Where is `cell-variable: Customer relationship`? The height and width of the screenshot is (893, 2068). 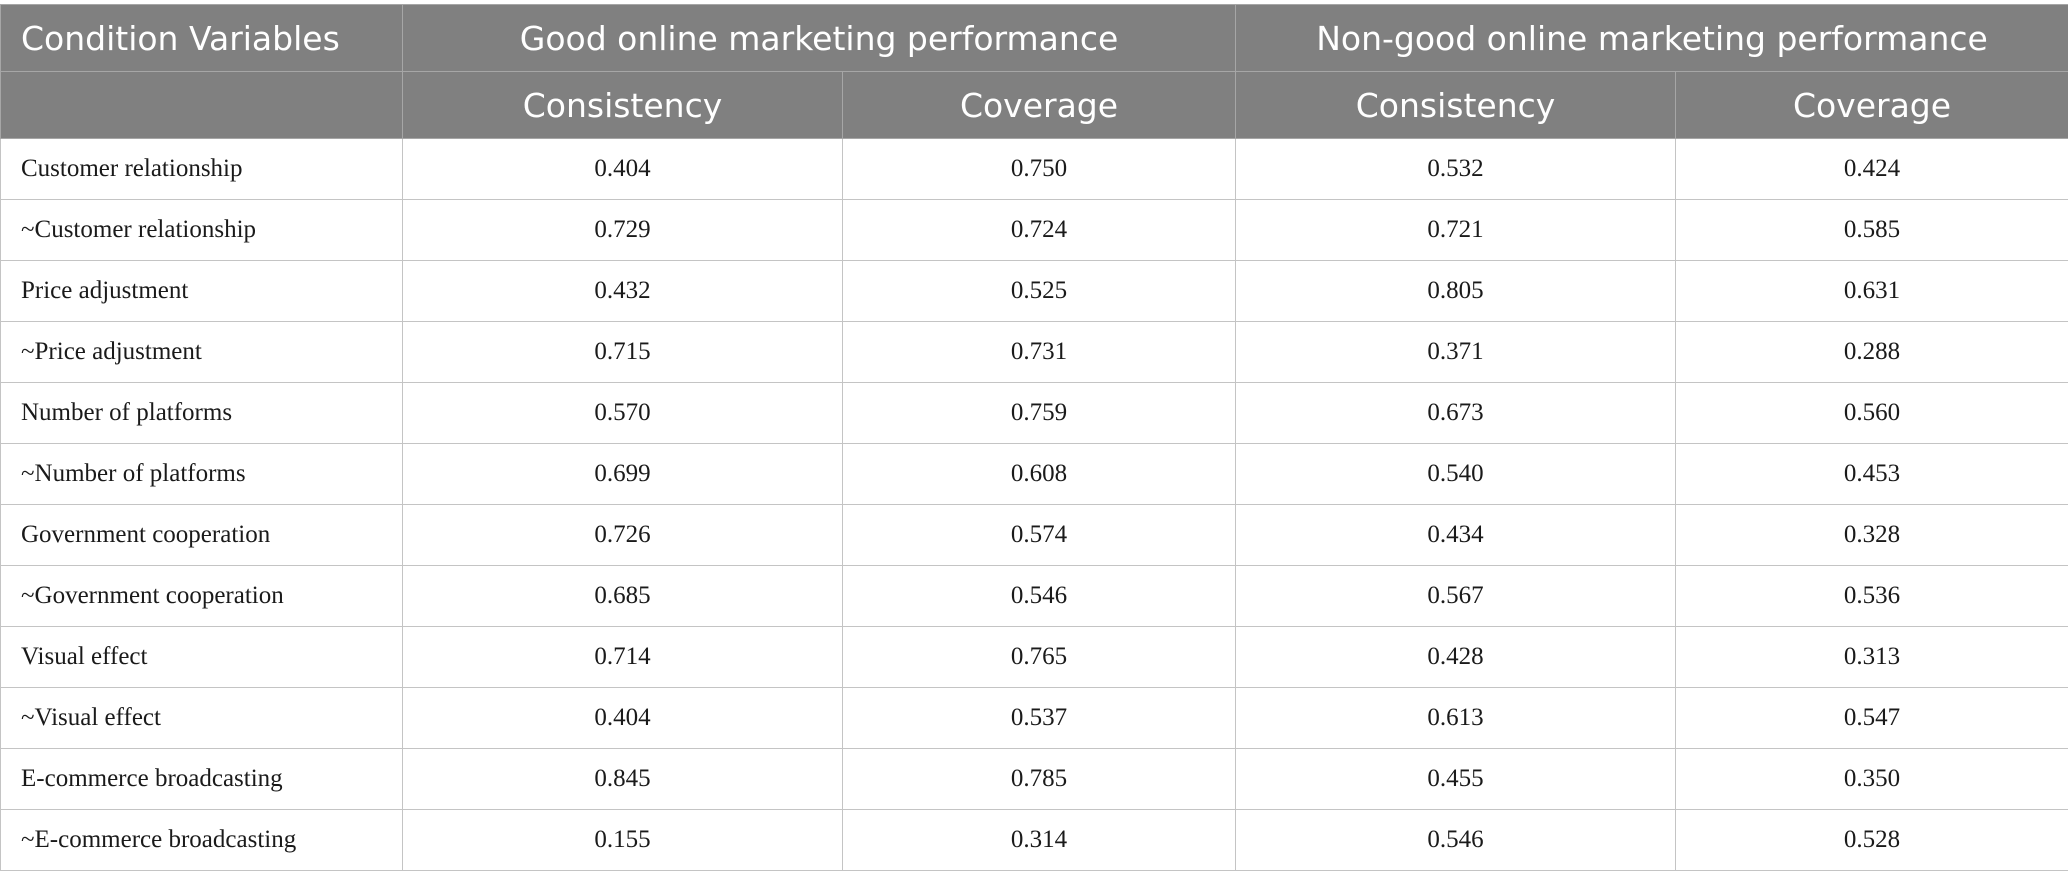
cell-variable: Customer relationship is located at coordinates (201, 169).